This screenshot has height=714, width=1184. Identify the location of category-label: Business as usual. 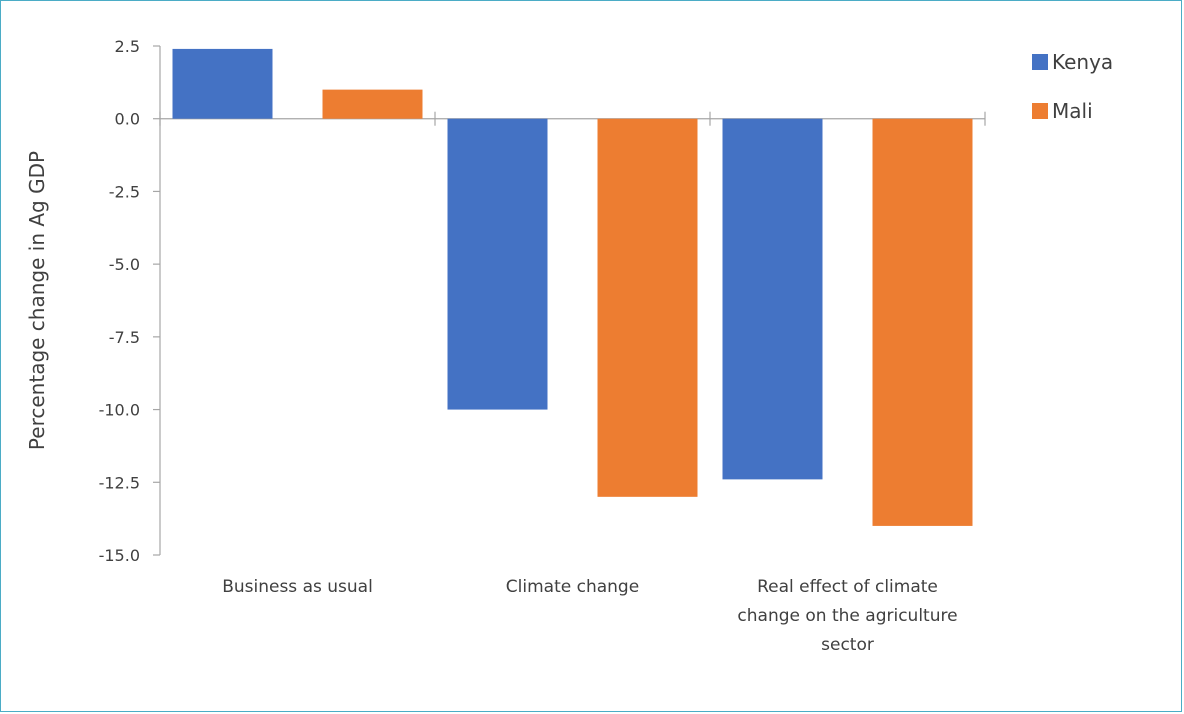
(297, 587).